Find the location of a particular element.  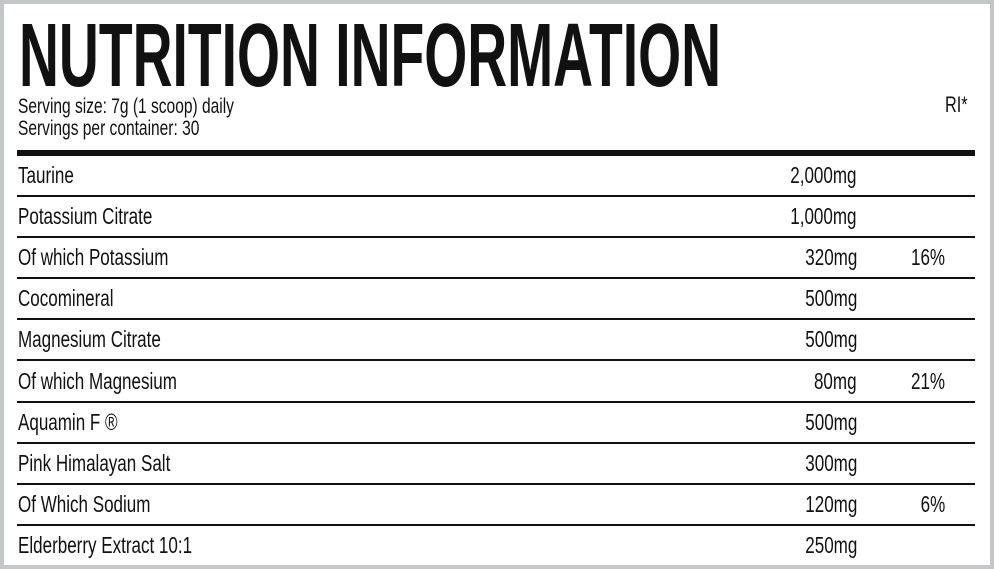

nutrient-name: Taurine is located at coordinates (46, 175).